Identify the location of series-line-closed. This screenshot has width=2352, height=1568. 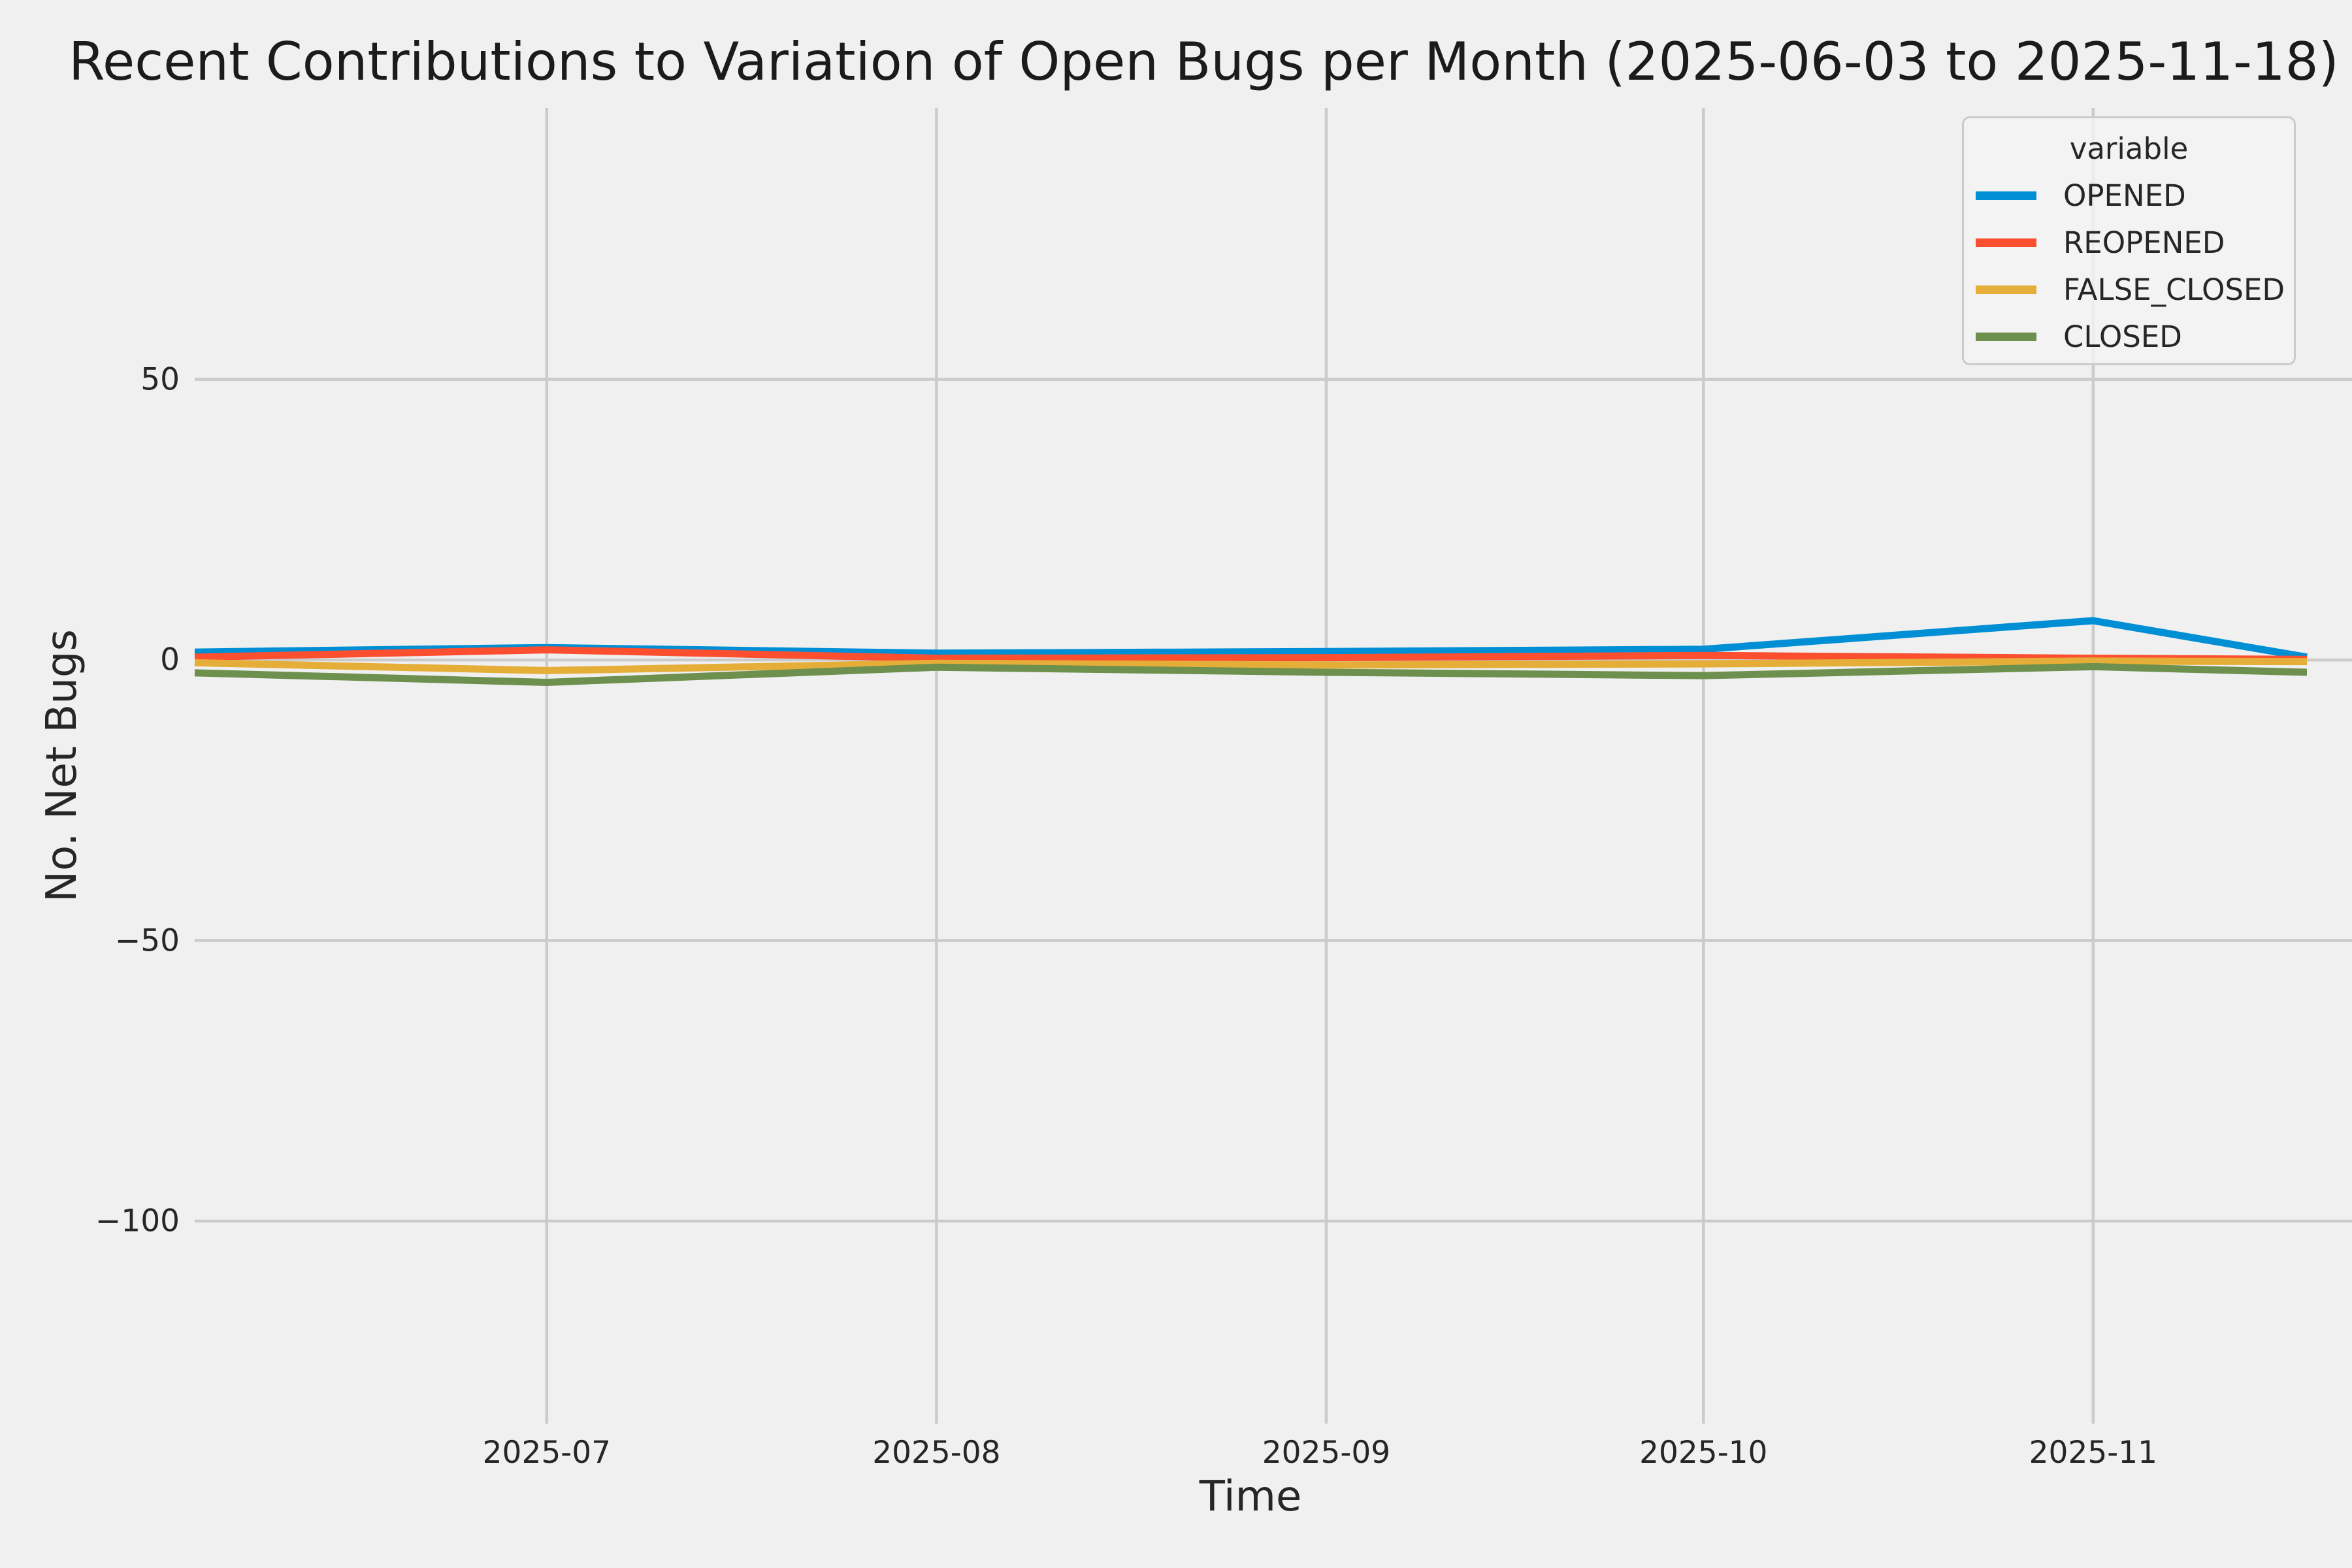
(1251, 674).